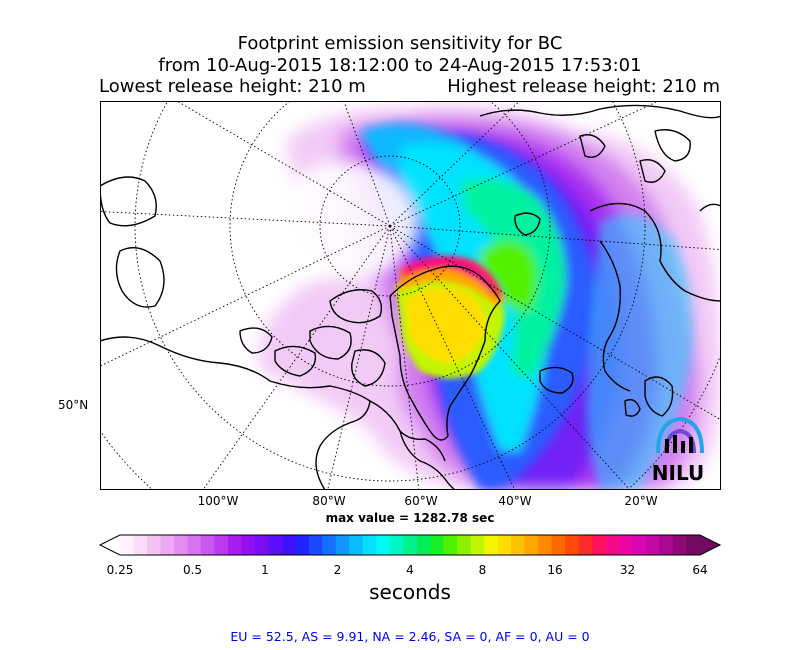  Describe the element at coordinates (329, 501) in the screenshot. I see `lon-label-80w: 80°W` at that location.